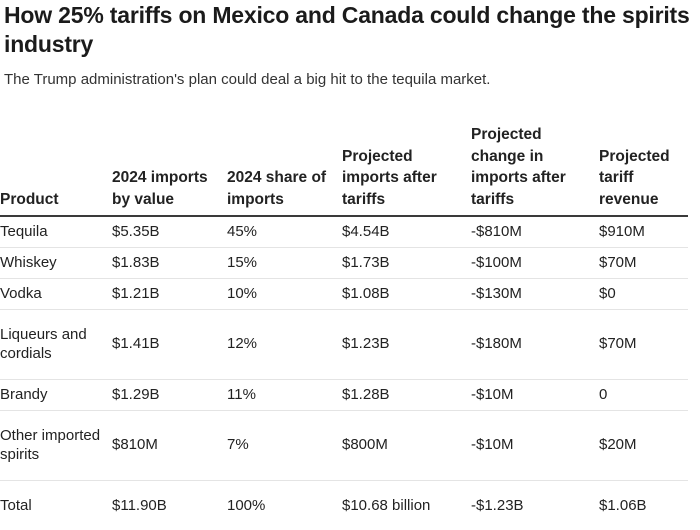 This screenshot has width=700, height=530. What do you see at coordinates (406, 395) in the screenshot?
I see `table-cell: $1.28B` at bounding box center [406, 395].